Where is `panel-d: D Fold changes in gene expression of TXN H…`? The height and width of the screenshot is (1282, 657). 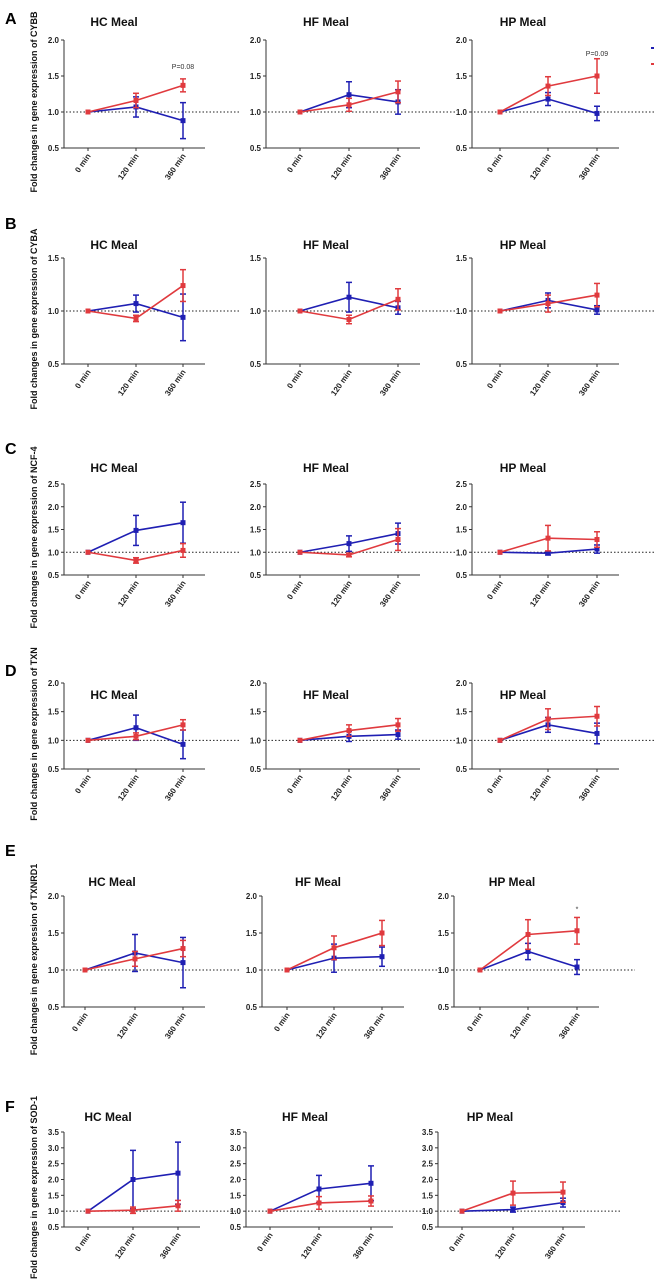 panel-d: D Fold changes in gene expression of TXN H… is located at coordinates (330, 734).